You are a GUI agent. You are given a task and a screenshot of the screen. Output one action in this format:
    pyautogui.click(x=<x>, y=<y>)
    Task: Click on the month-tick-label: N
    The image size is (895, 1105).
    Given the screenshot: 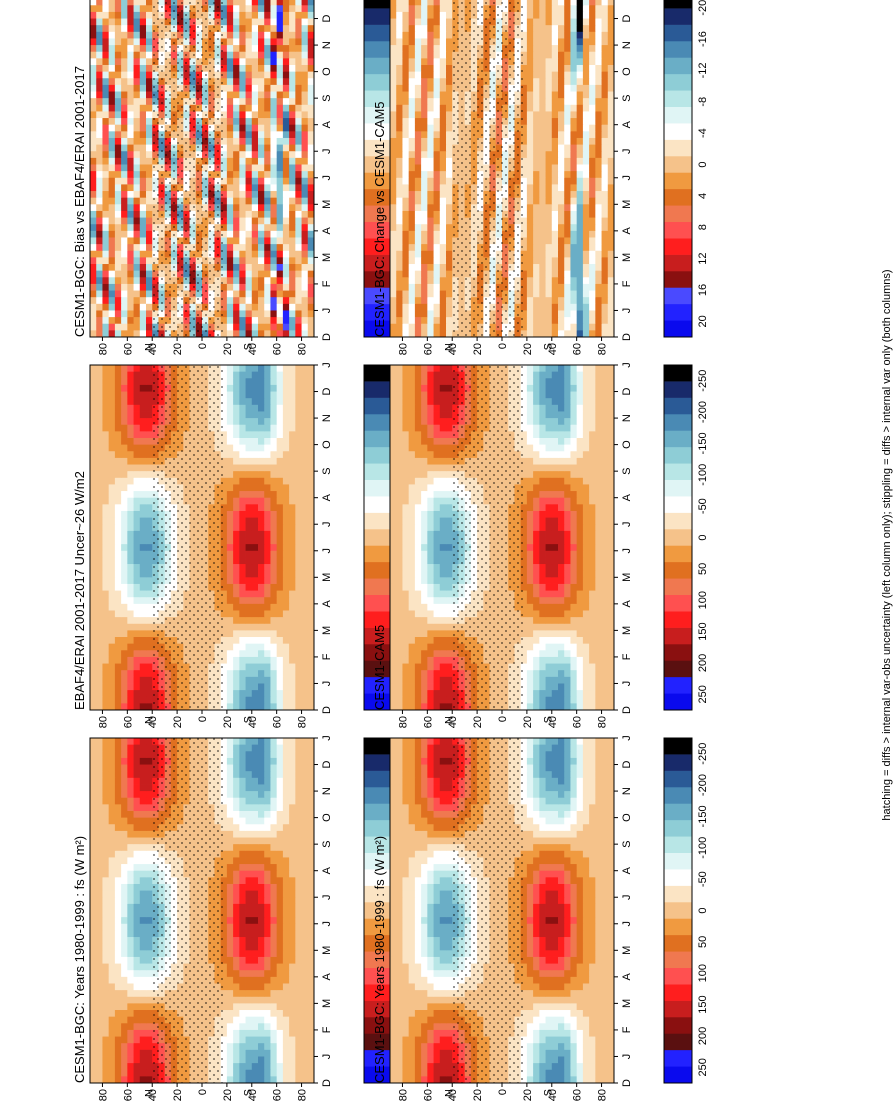 What is the action you would take?
    pyautogui.click(x=327, y=791)
    